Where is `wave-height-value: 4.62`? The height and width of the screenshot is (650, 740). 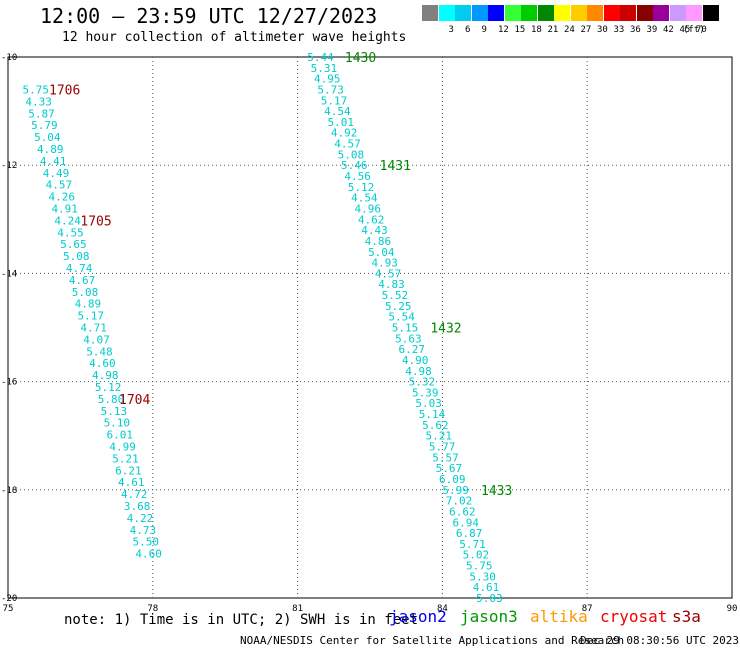 wave-height-value: 4.62 is located at coordinates (371, 219).